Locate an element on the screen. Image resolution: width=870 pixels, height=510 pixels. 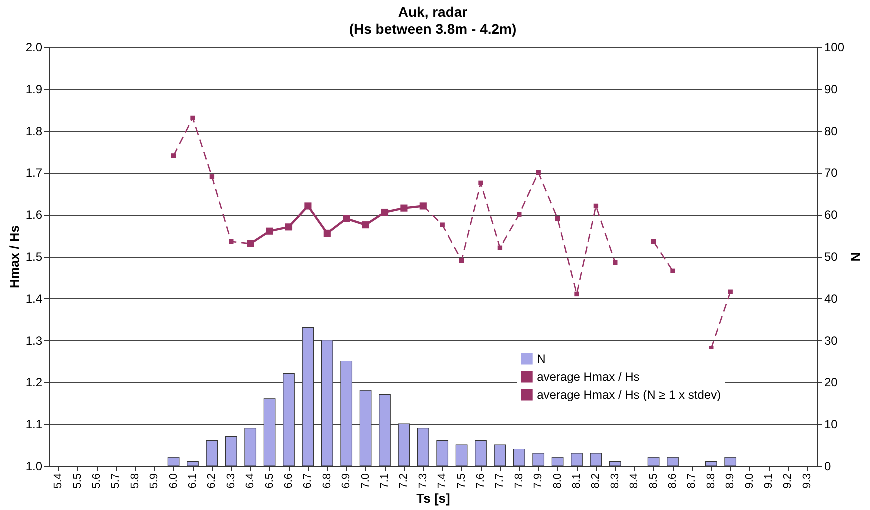
y2-tick-label: 10 is located at coordinates (831, 425).